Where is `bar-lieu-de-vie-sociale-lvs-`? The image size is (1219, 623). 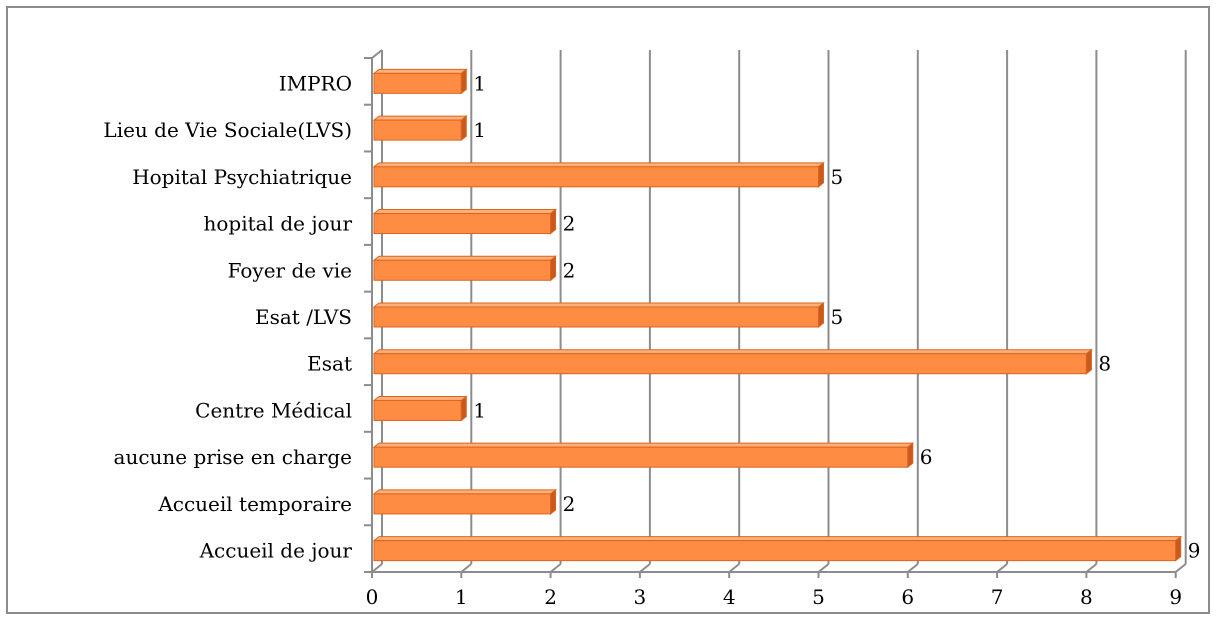
bar-lieu-de-vie-sociale-lvs- is located at coordinates (420, 128).